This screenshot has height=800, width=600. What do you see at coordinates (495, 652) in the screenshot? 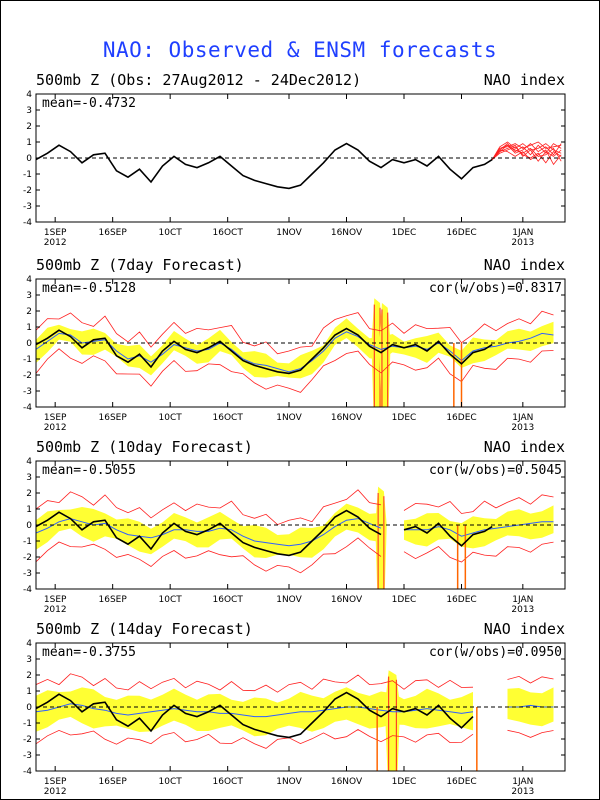
I see `correlation-label: cor(w/obs)=0.0950` at bounding box center [495, 652].